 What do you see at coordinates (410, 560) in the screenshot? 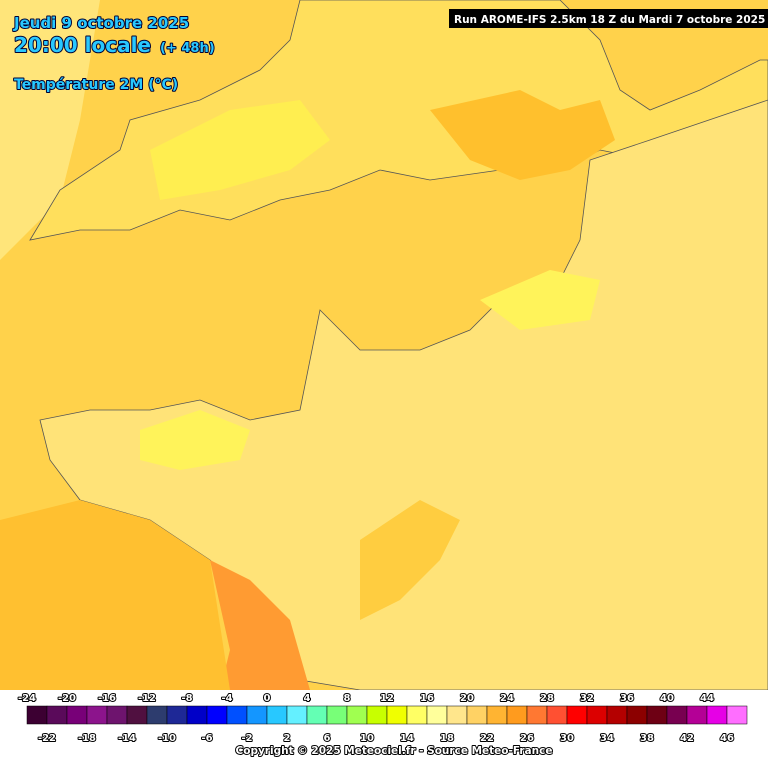
I see `loire-warm` at bounding box center [410, 560].